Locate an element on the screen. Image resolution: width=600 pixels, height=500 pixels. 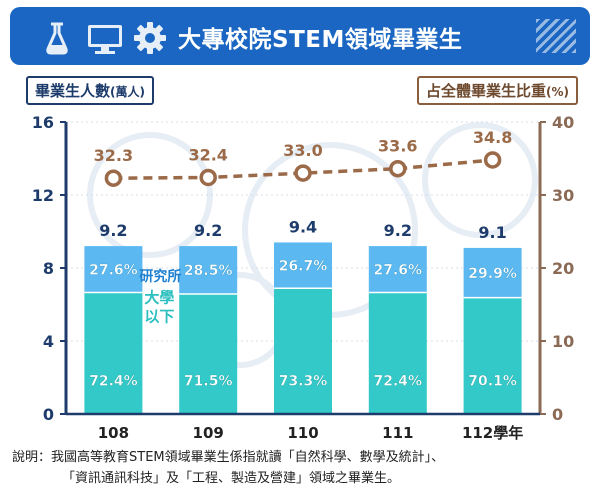
undergrad-pct-label: 73.3% is located at coordinates (303, 382).